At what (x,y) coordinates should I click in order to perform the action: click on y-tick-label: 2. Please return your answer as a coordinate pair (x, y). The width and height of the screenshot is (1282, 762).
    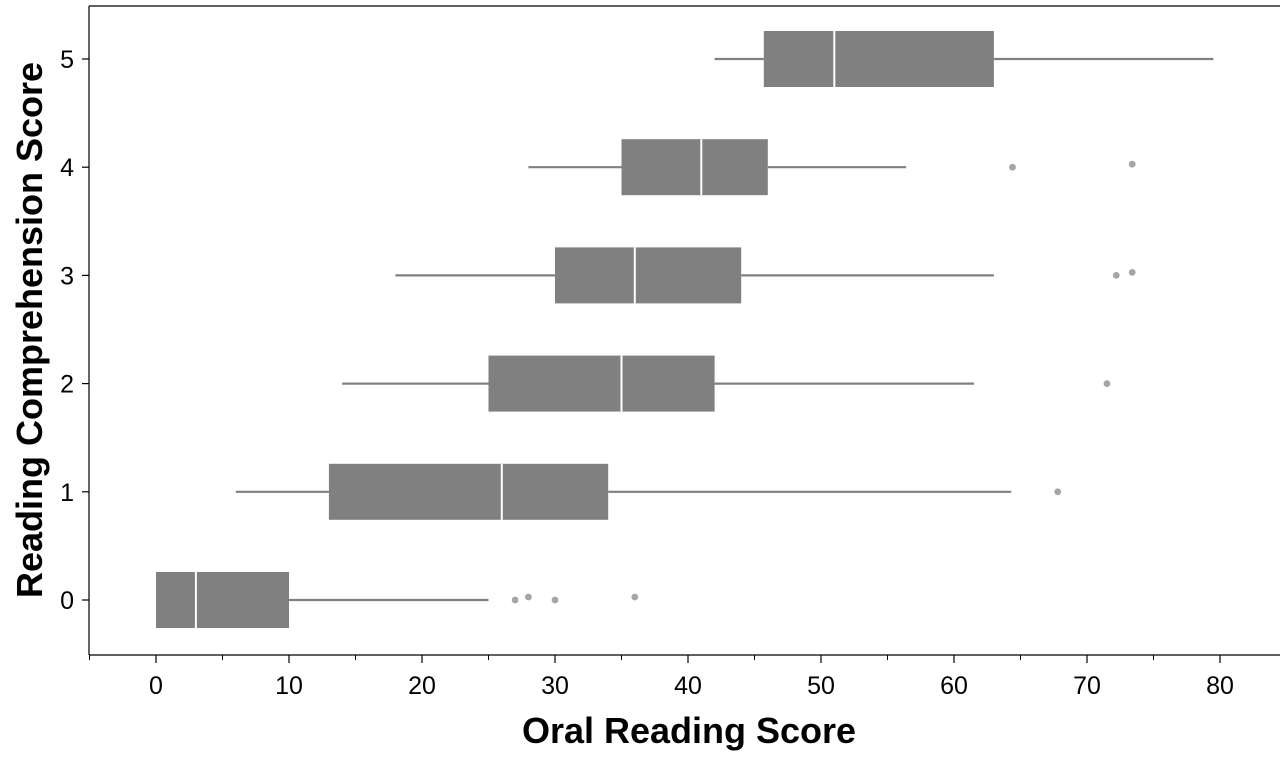
    Looking at the image, I should click on (67, 385).